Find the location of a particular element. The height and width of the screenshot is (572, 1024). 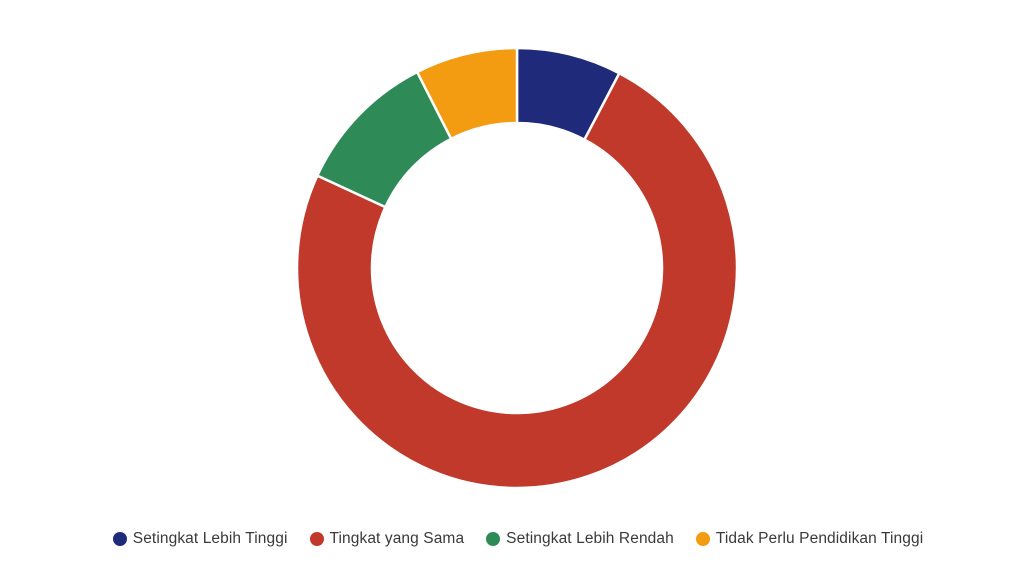

legend-swatch-tidak-perlu-pendidikan-tinggi is located at coordinates (702, 539).